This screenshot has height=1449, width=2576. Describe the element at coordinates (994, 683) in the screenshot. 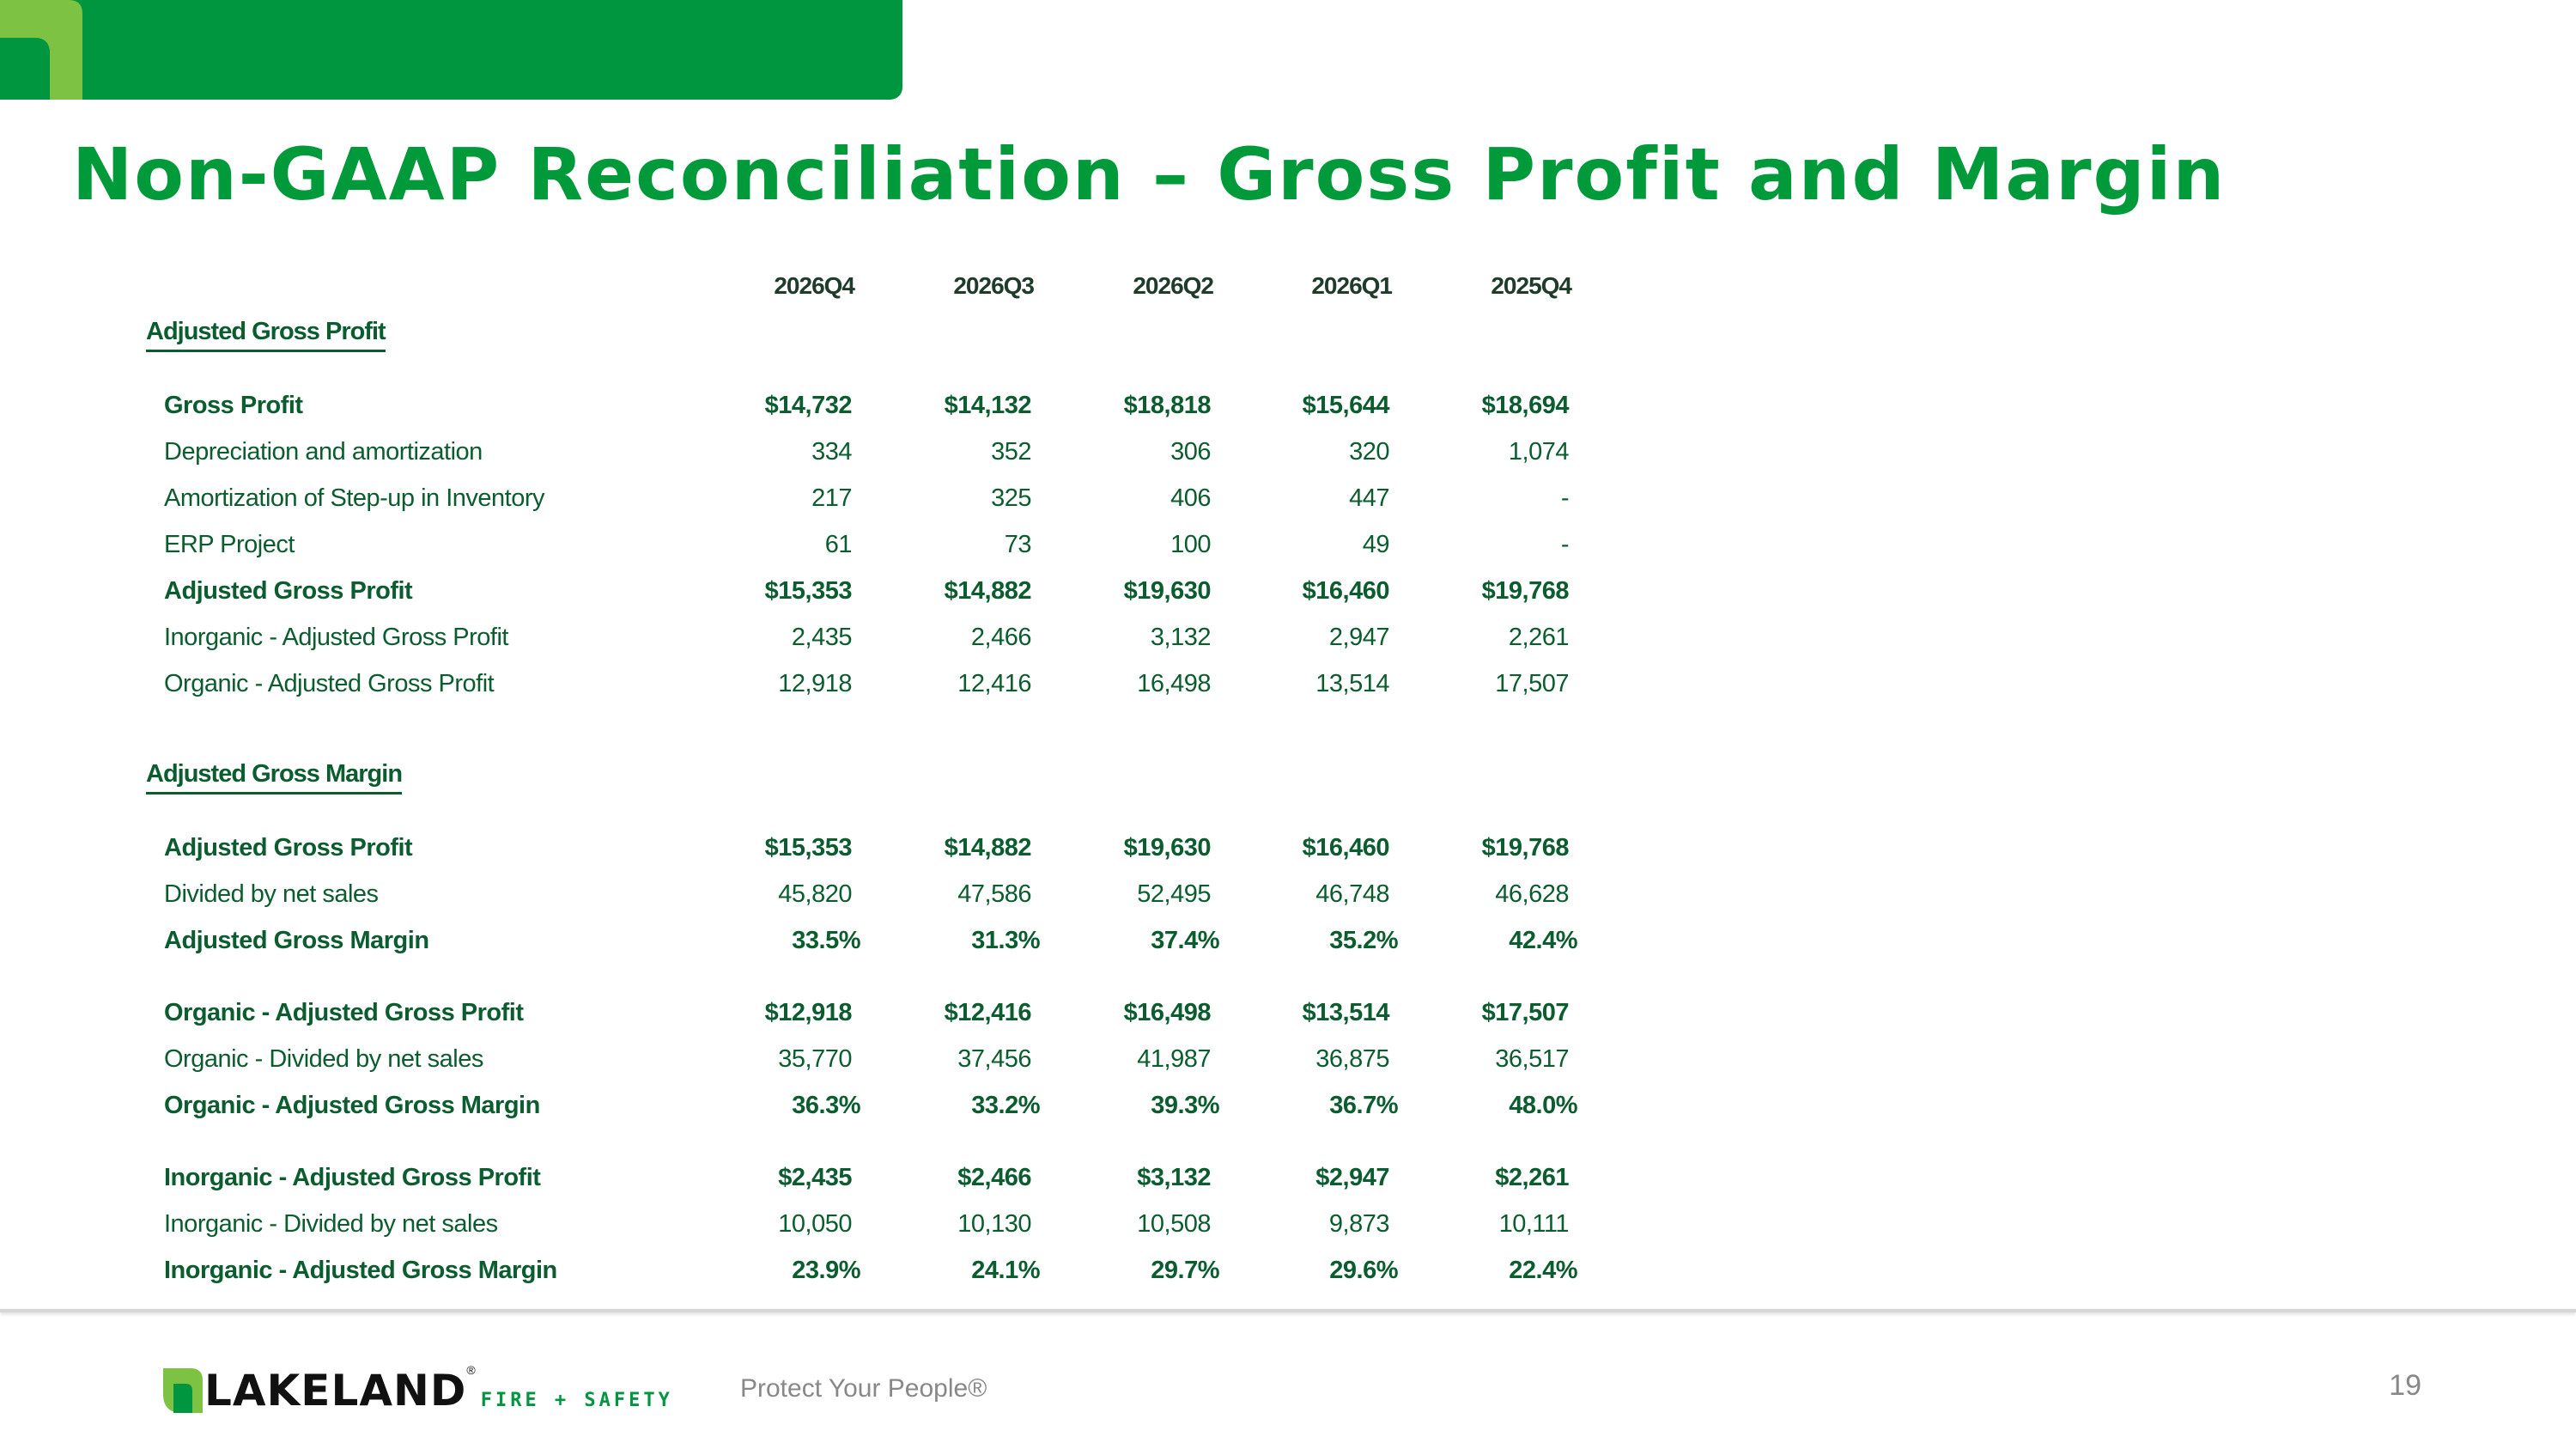

I see `cell-value: 12,416` at that location.